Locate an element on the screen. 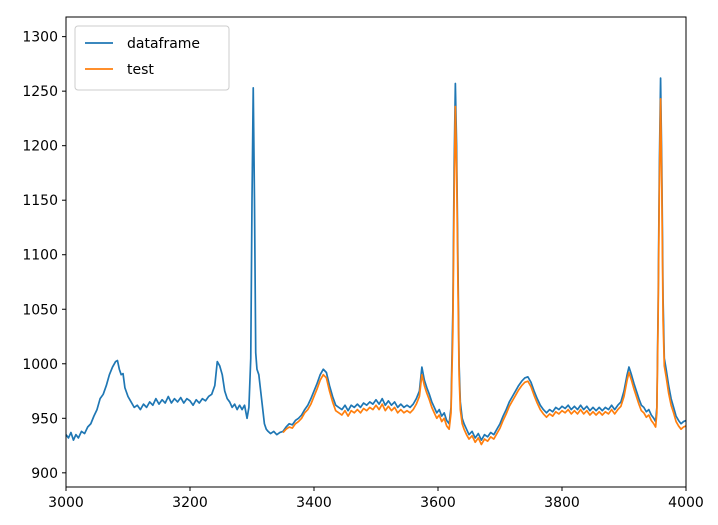 The image size is (718, 525). y-axis: 900 950 1000 1050 1100 1150 1200 1250 1300 is located at coordinates (44, 256).